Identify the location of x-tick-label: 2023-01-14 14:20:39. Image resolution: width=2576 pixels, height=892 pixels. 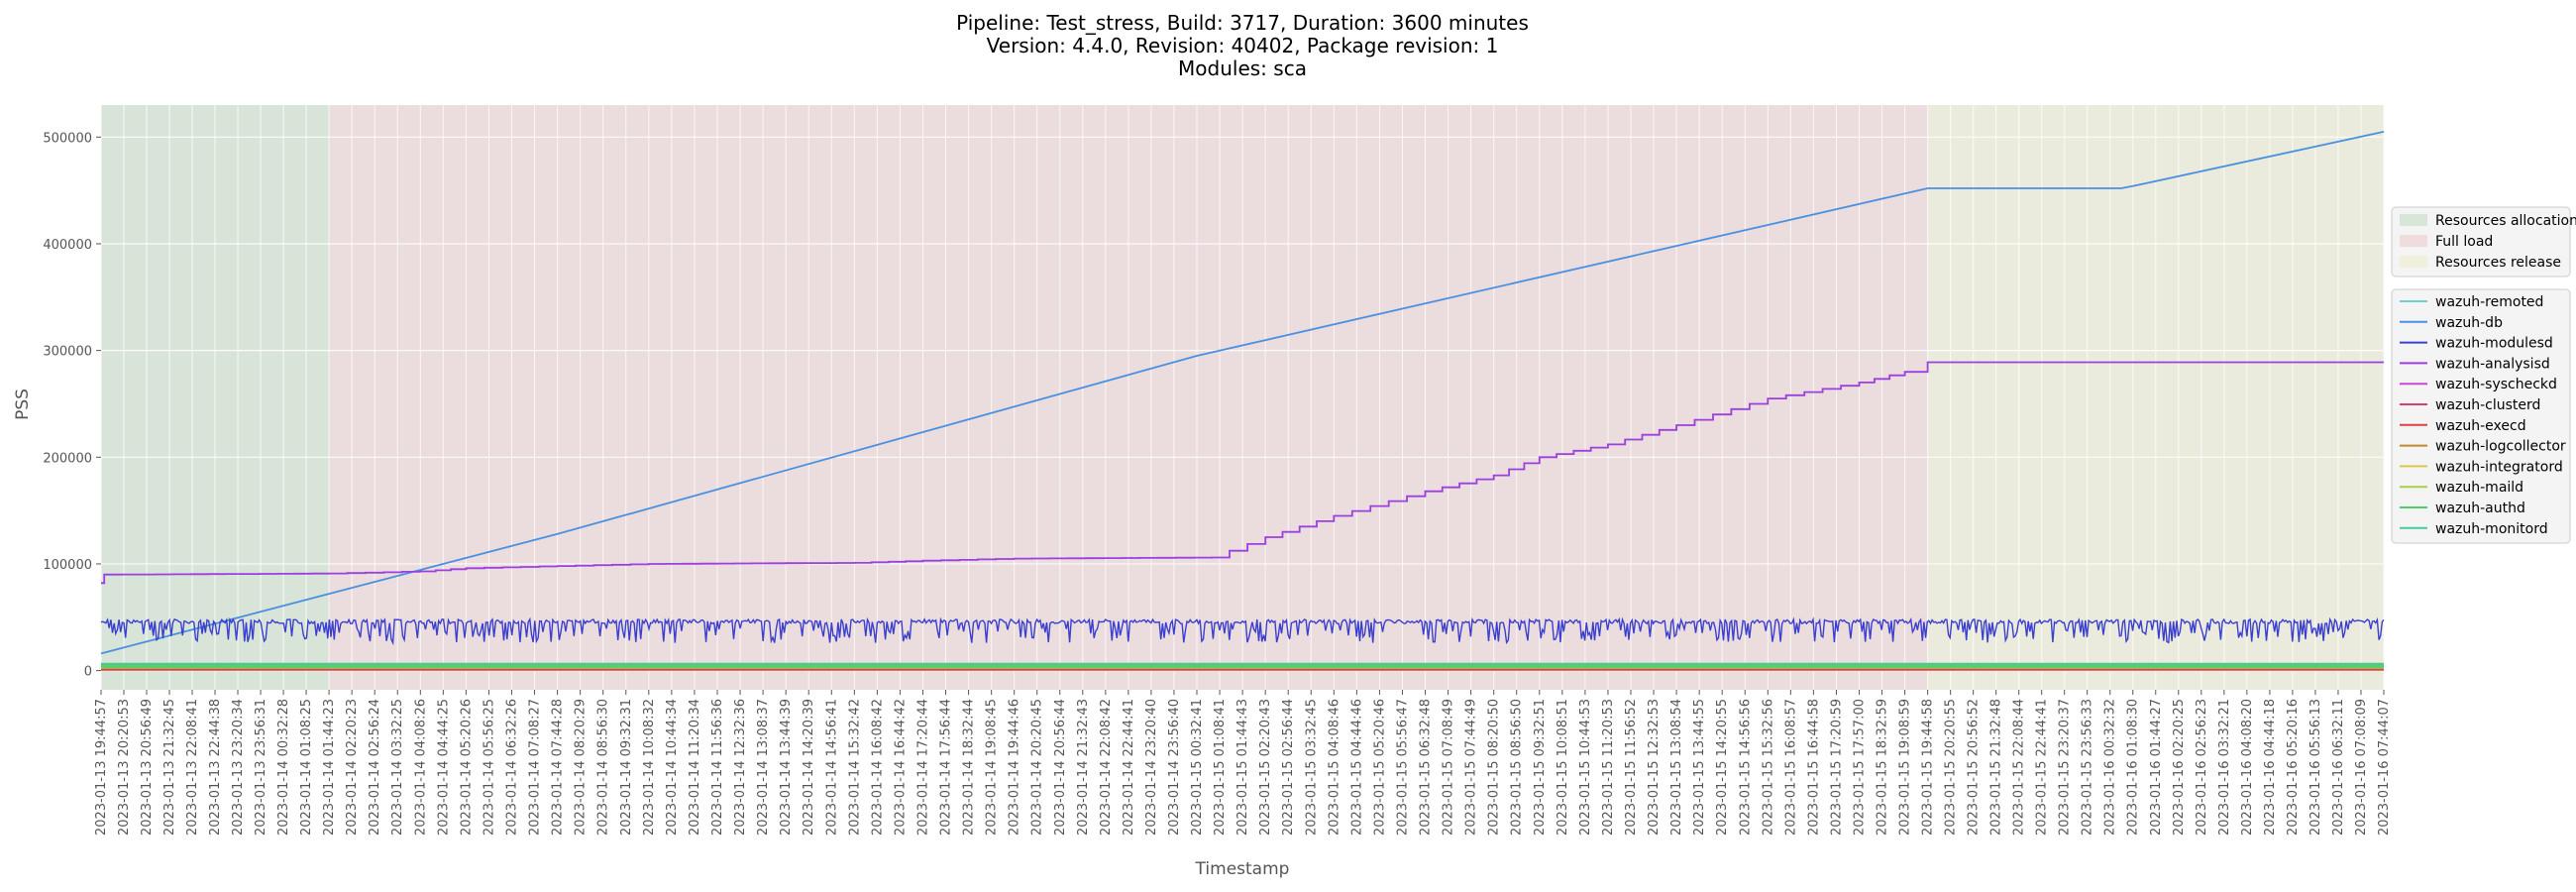
(809, 768).